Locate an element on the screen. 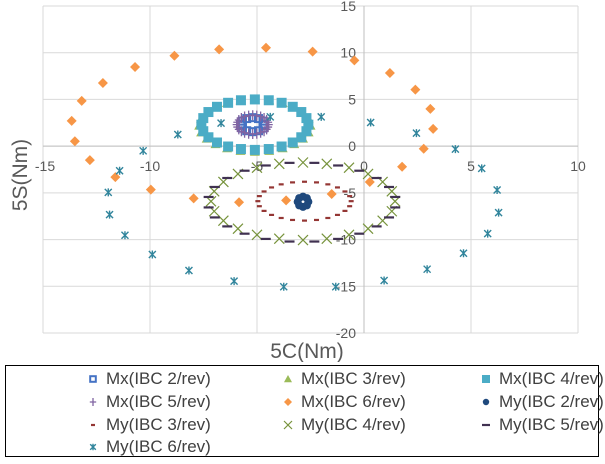  legend-item: Mx(IBC 2/rev) is located at coordinates (148, 379).